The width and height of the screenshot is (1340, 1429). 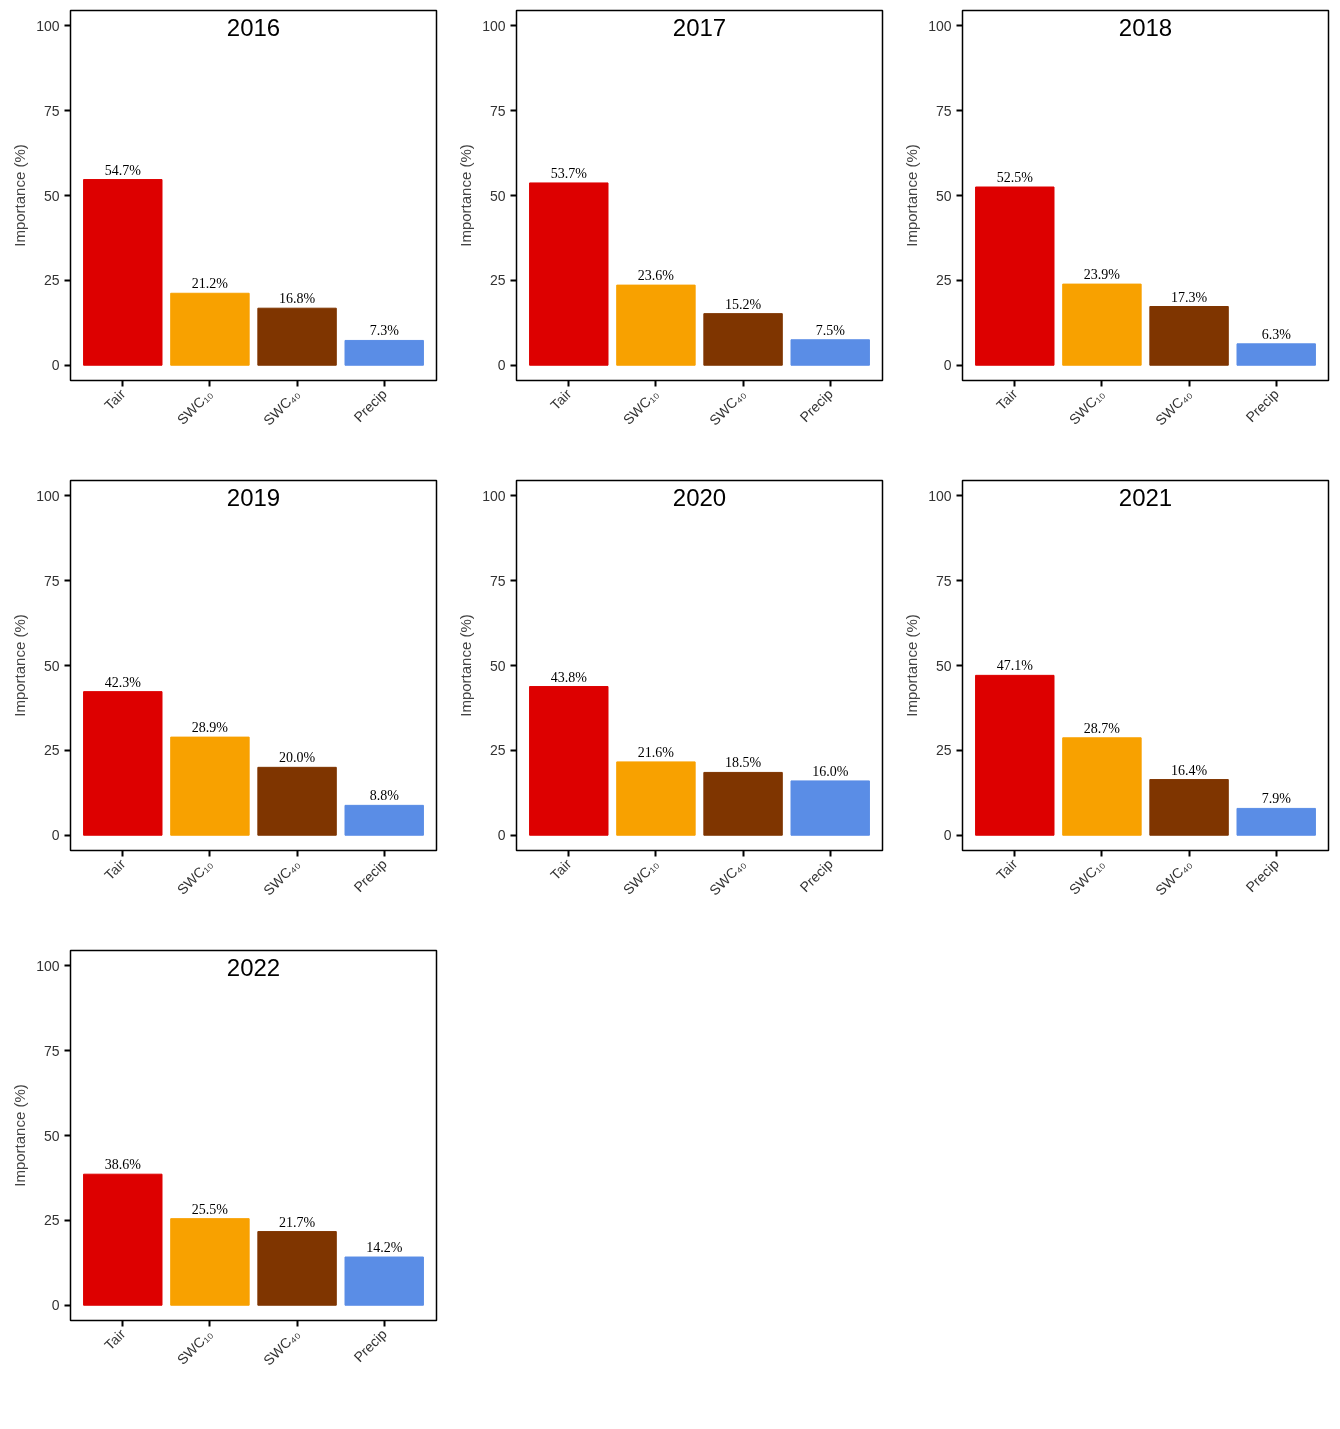 I want to click on data-label: 6.3%, so click(x=1276, y=334).